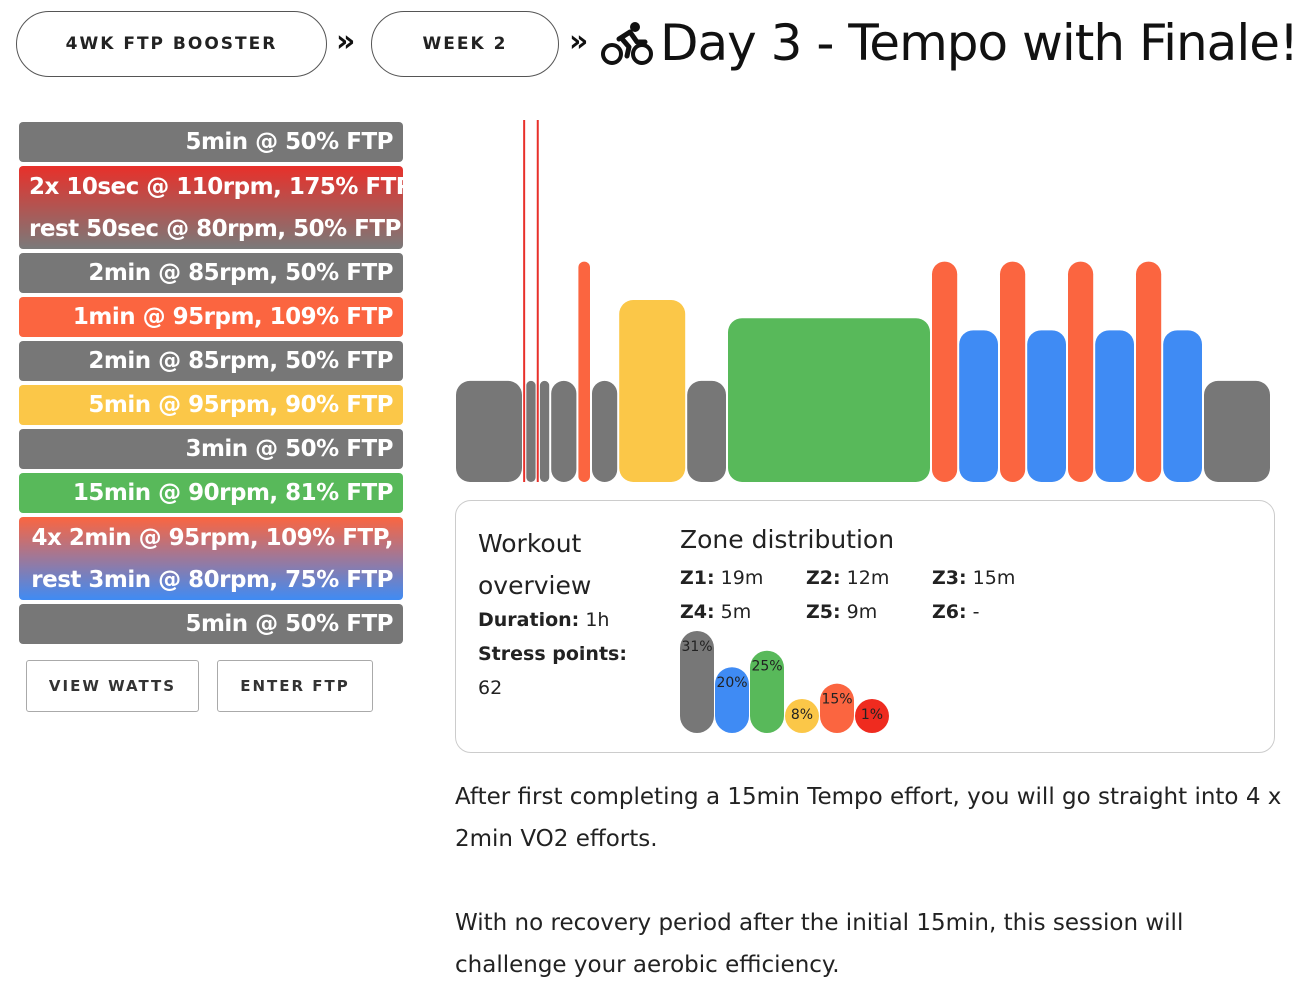 This screenshot has height=993, width=1299. Describe the element at coordinates (736, 612) in the screenshot. I see `zone-value: 5m` at that location.